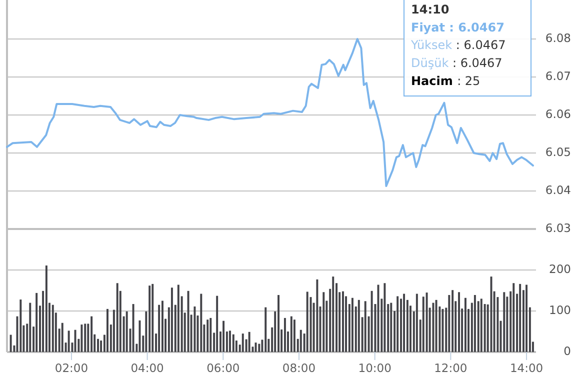 This screenshot has height=390, width=574. I want to click on y-tick-label: 200, so click(560, 269).